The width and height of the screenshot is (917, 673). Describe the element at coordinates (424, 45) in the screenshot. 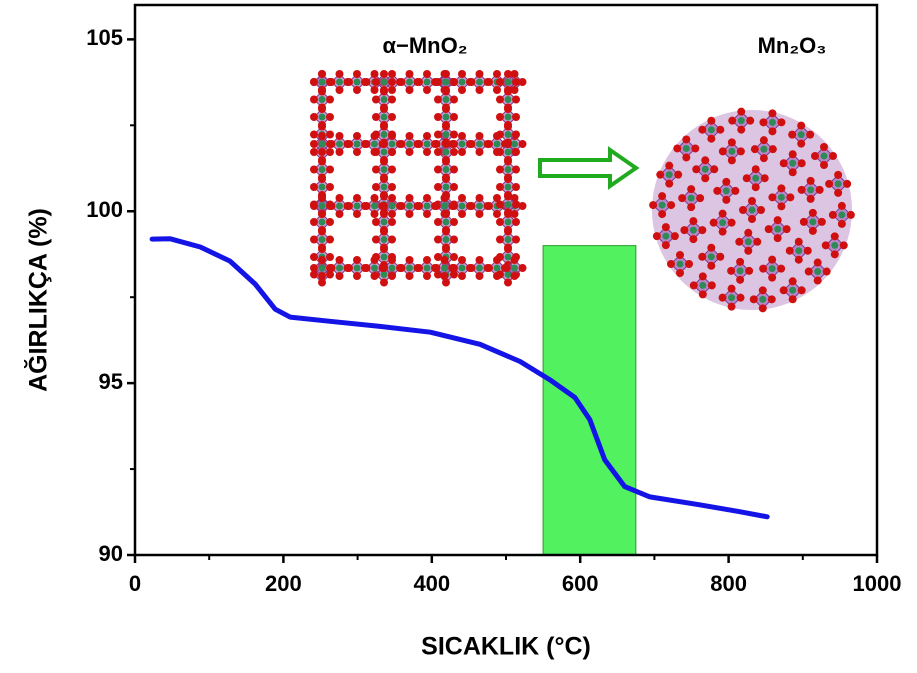

I see `inset-label: α−MnO₂` at that location.